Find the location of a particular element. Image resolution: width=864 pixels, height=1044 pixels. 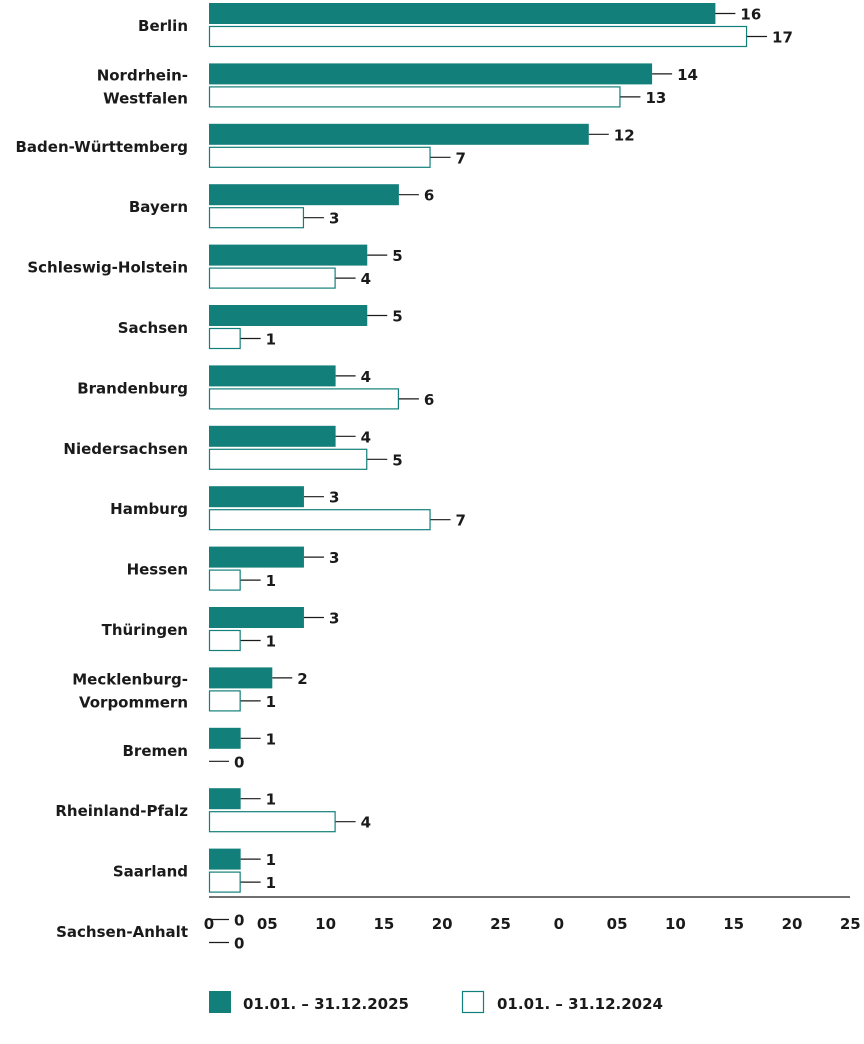

category-label-line: Hessen is located at coordinates (157, 570).